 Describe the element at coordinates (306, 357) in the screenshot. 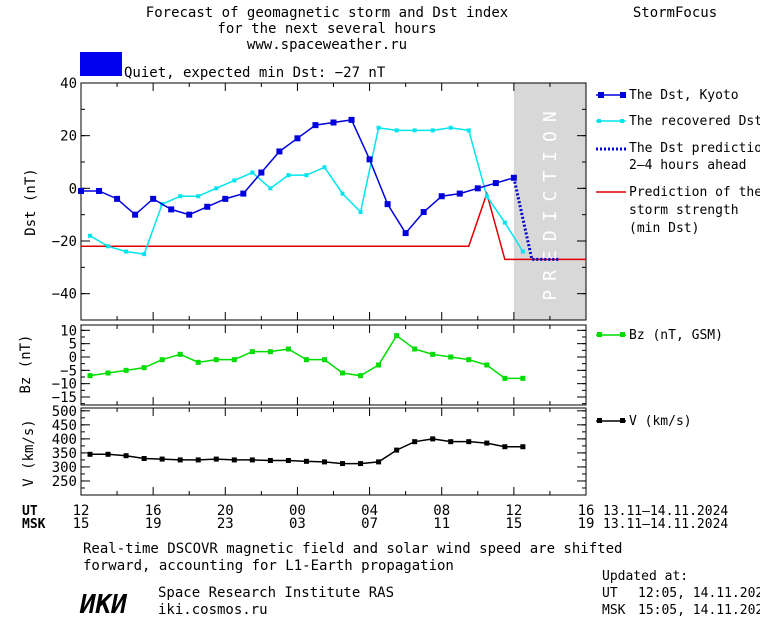

I see `bz-line` at that location.